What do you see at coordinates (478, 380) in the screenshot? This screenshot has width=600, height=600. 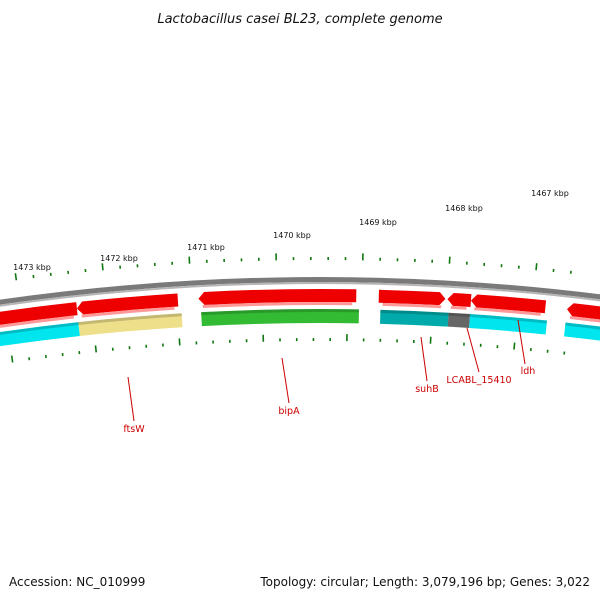 I see `gene-label-LCABL_15410: LCABL_15410` at bounding box center [478, 380].